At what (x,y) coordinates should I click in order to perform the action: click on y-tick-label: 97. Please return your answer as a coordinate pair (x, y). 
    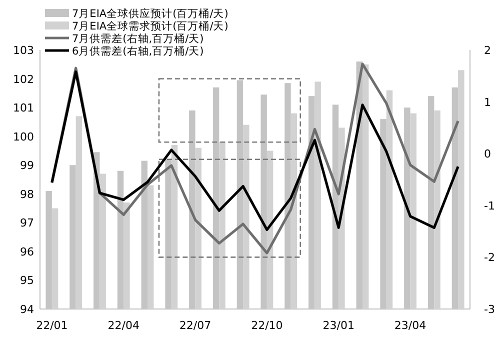
    Looking at the image, I should click on (27, 223).